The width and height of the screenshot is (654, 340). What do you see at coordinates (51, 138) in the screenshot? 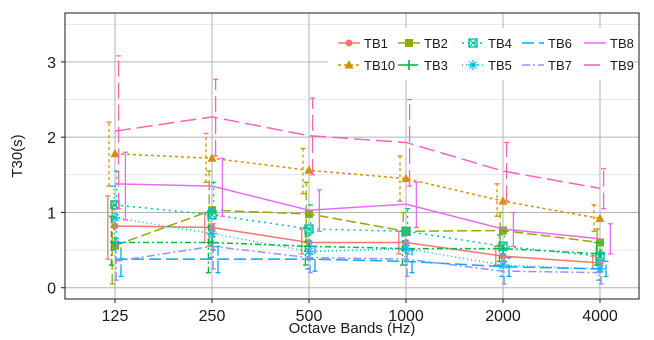
I see `y-tick-label: 2` at bounding box center [51, 138].